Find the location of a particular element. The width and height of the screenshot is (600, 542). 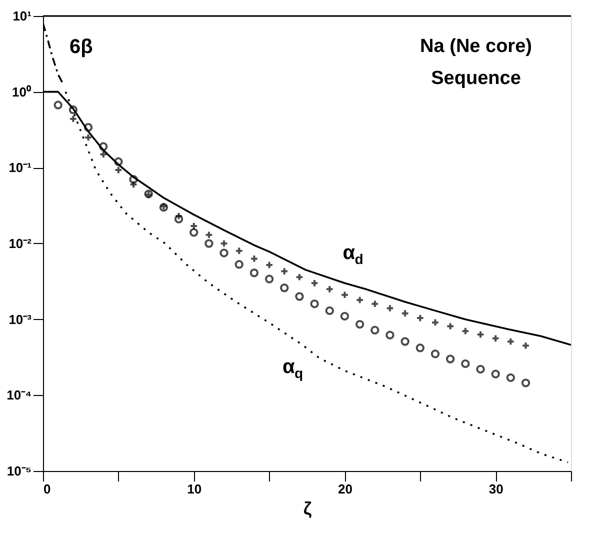

y-tick-label: 10⁻² is located at coordinates (20, 243).